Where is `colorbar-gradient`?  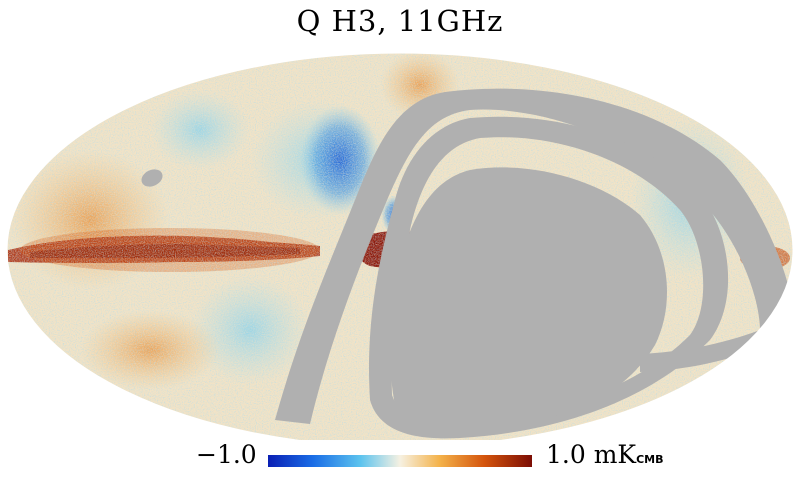 colorbar-gradient is located at coordinates (400, 461).